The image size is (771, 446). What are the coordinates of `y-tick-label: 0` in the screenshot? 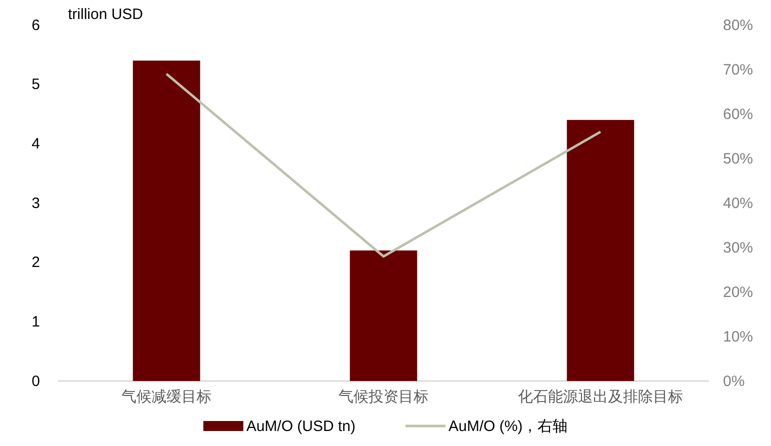 It's located at (36, 381).